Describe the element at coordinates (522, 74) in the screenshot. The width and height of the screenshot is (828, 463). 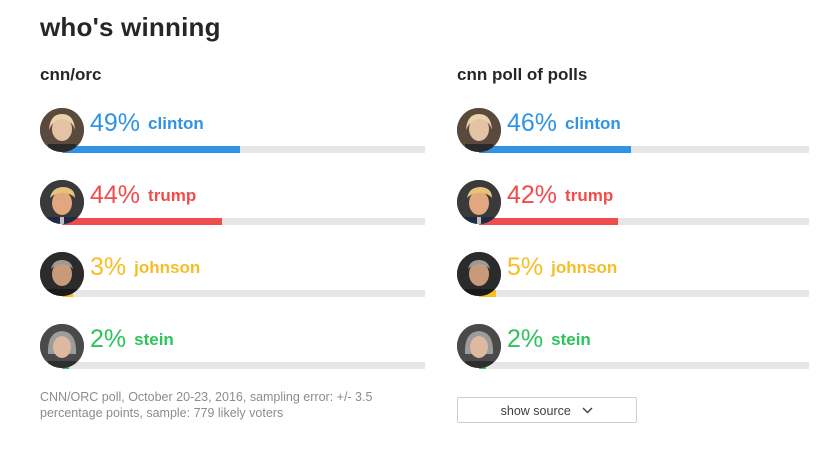
I see `chart-title: cnn poll of polls` at that location.